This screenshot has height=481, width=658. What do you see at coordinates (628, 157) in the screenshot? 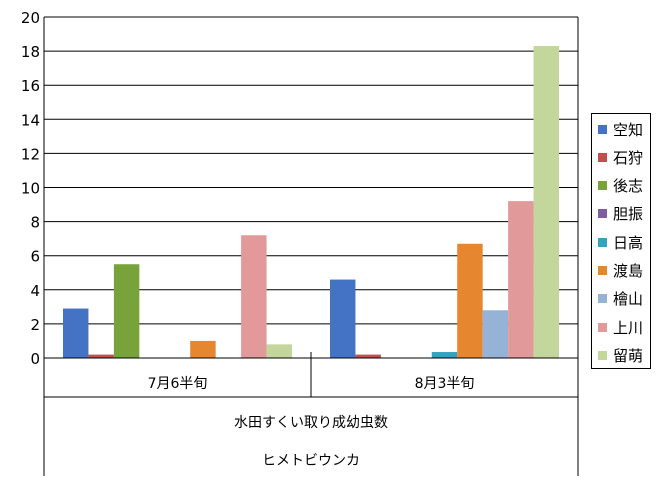
I see `legend-label: 石狩` at bounding box center [628, 157].